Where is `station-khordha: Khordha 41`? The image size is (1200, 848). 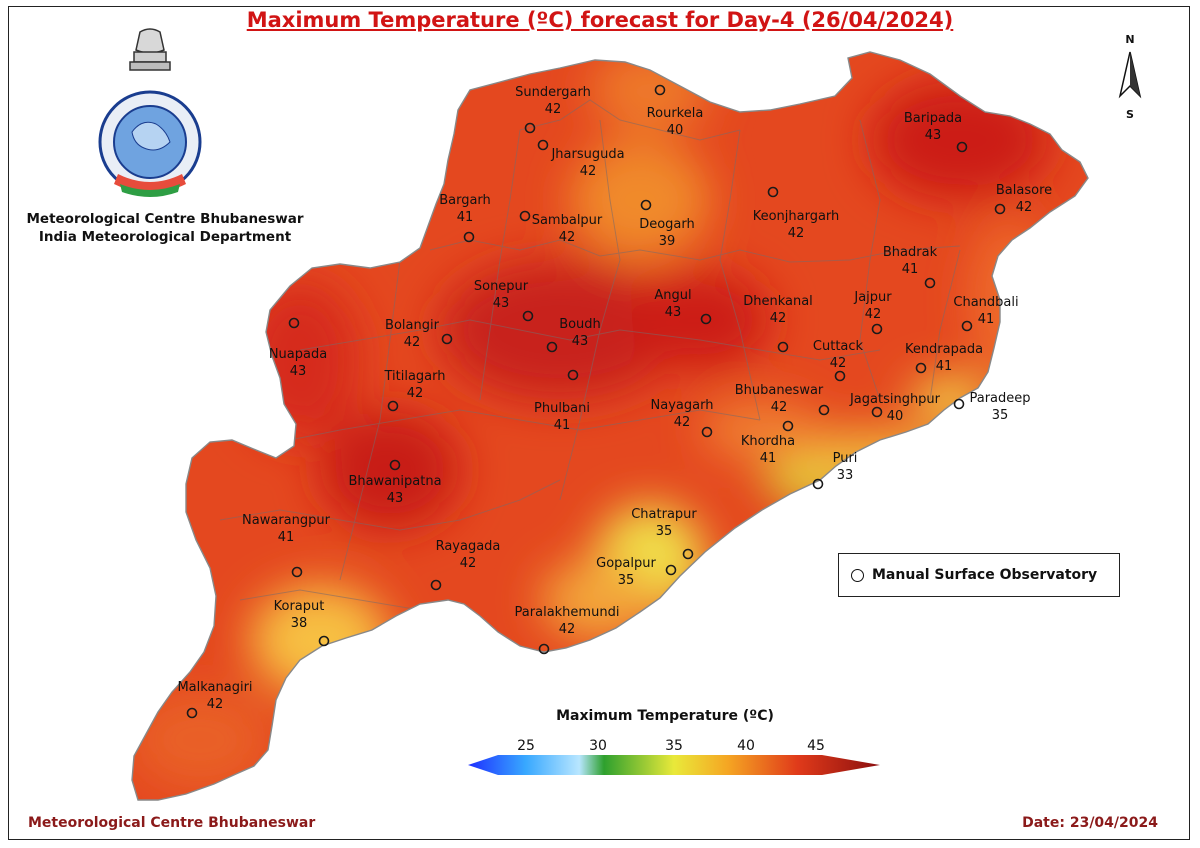 station-khordha: Khordha 41 is located at coordinates (768, 443).